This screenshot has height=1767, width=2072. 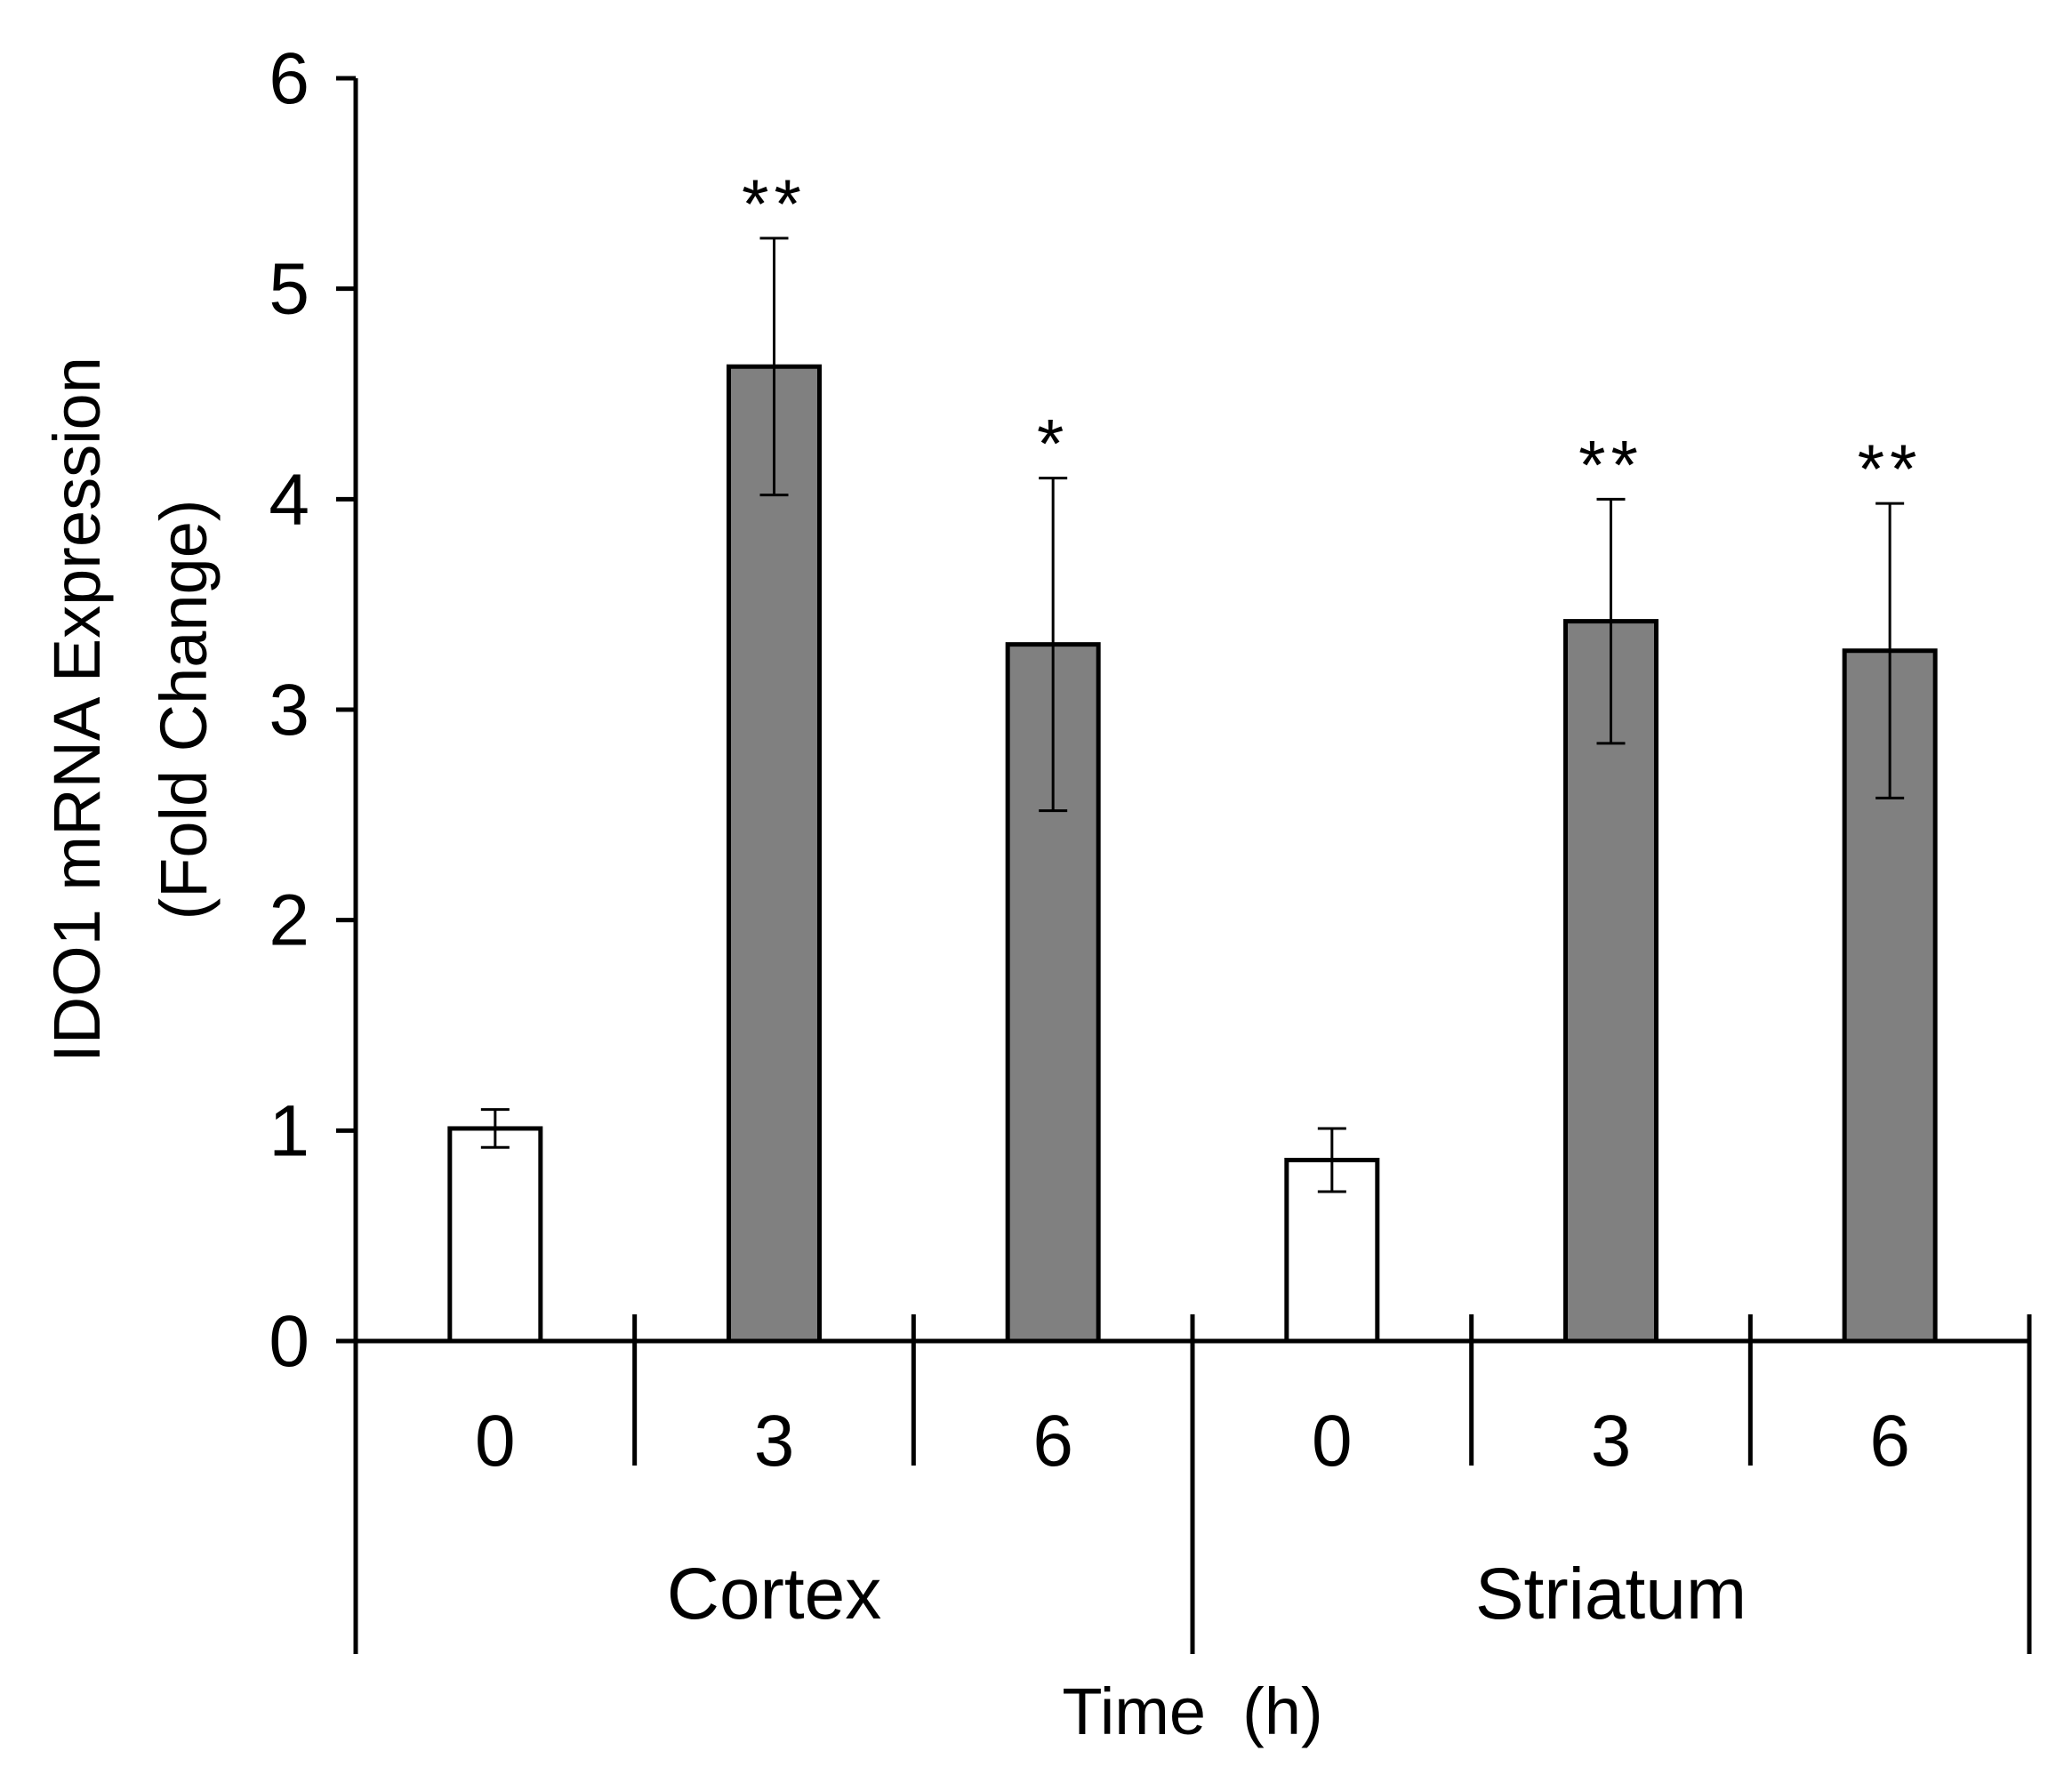 I want to click on y-tick-label: 1, so click(x=289, y=1130).